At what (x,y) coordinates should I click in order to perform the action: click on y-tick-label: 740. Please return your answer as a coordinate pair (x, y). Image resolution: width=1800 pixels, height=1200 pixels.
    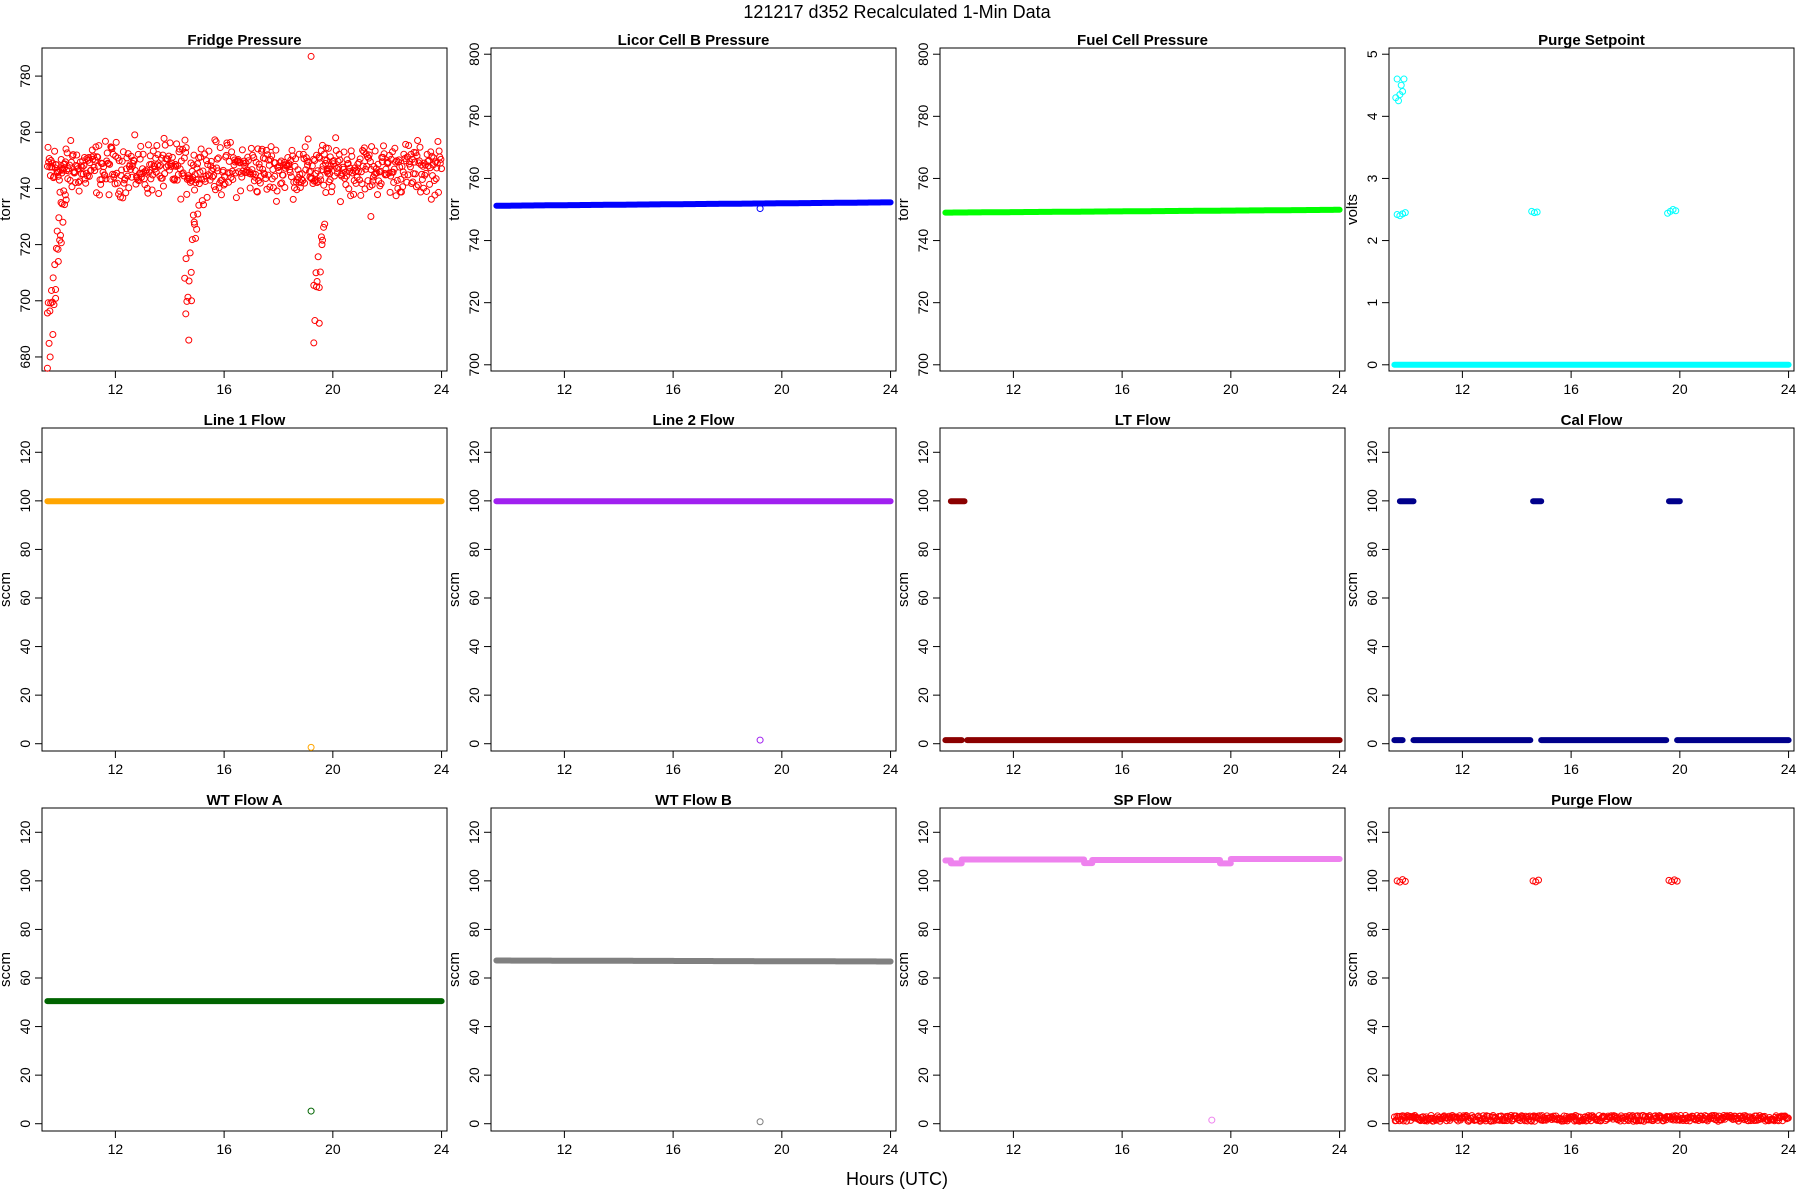
    Looking at the image, I should click on (474, 241).